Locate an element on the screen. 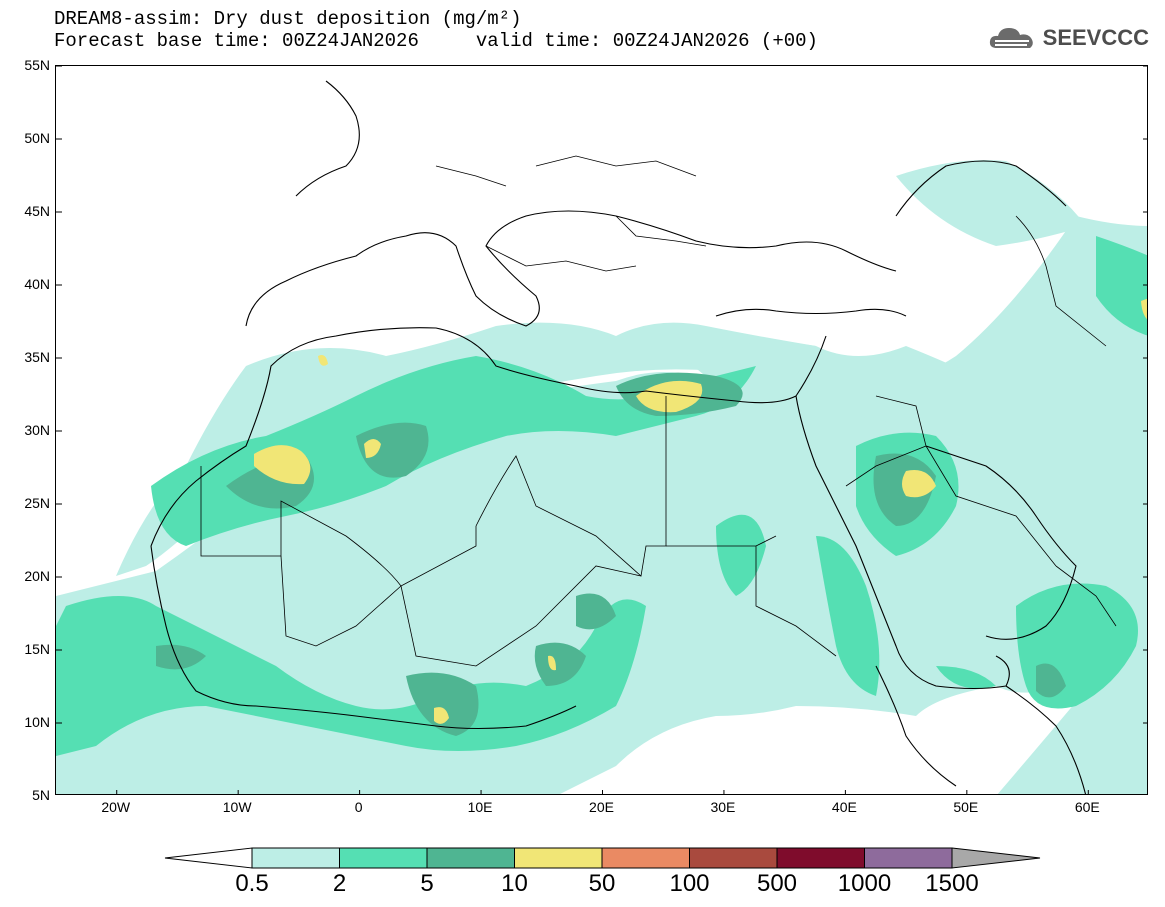 Image resolution: width=1165 pixels, height=907 pixels. lon-label-0: 0 is located at coordinates (359, 807).